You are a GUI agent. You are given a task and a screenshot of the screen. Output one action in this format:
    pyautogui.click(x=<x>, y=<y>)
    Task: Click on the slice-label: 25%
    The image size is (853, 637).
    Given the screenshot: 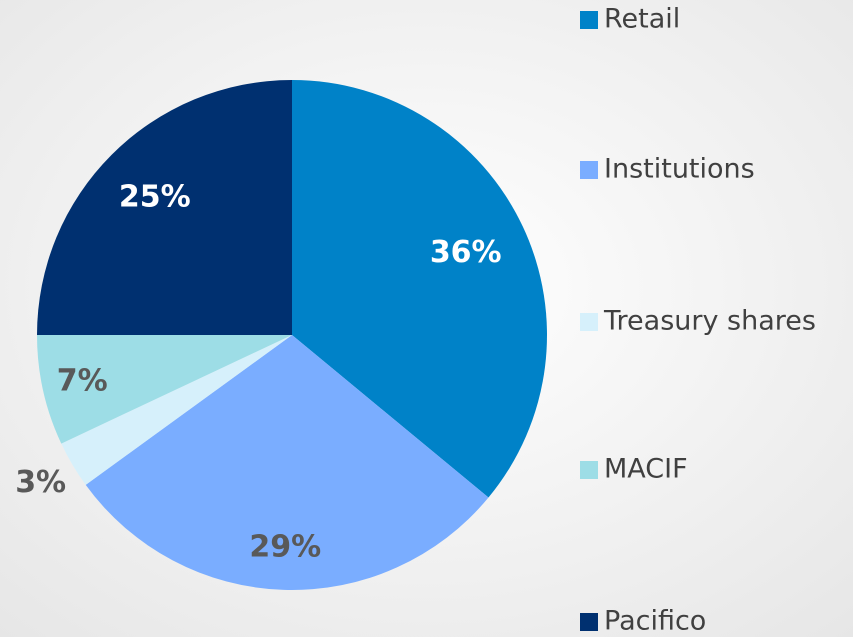 What is the action you would take?
    pyautogui.click(x=155, y=196)
    